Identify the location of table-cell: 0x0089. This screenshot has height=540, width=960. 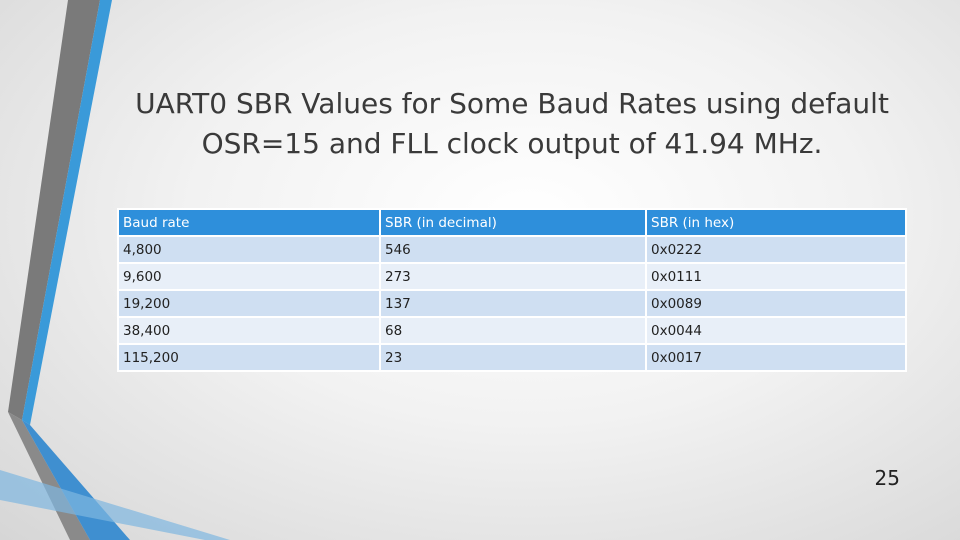
(776, 303).